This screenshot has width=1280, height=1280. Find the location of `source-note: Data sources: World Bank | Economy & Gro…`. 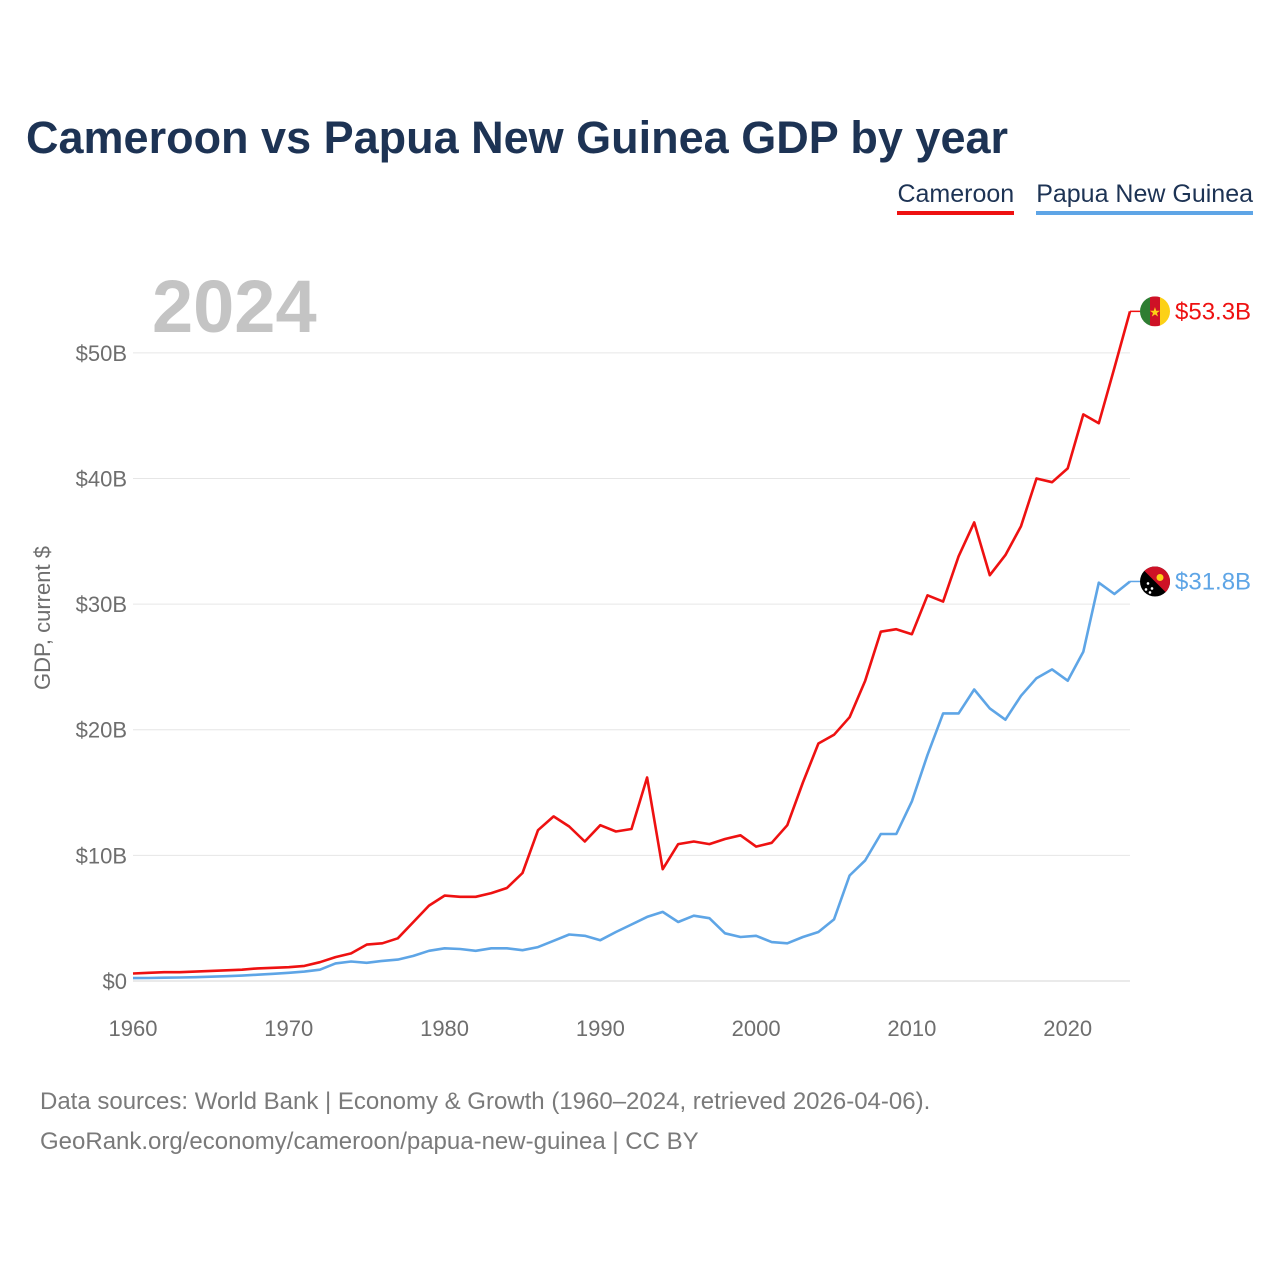

source-note: Data sources: World Bank | Economy & Gro… is located at coordinates (485, 1122).